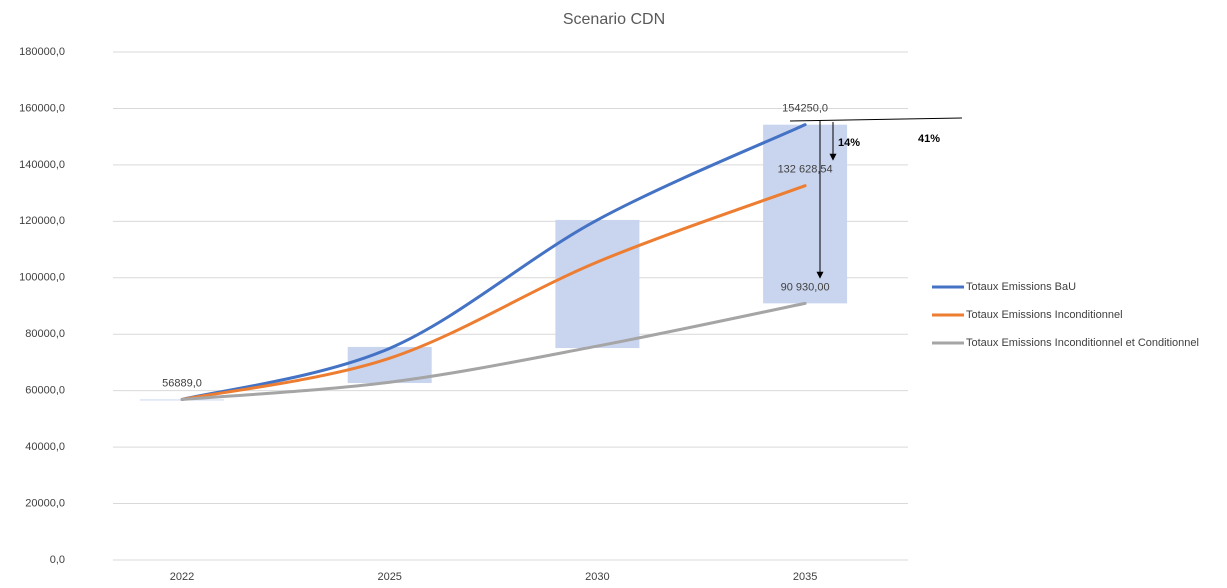  What do you see at coordinates (182, 577) in the screenshot?
I see `x-tick-label: 2022` at bounding box center [182, 577].